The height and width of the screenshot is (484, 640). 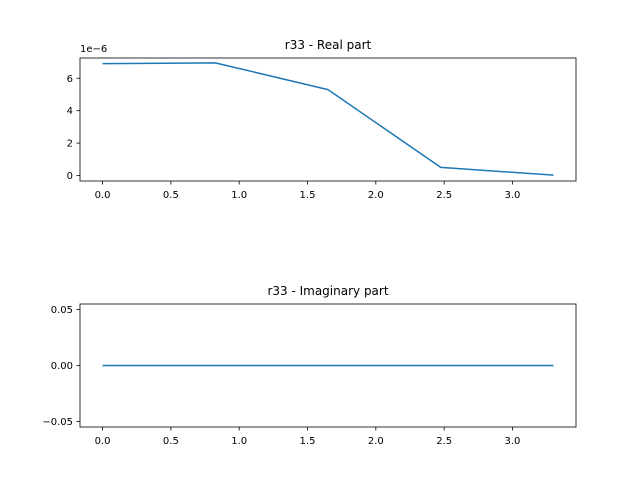 I want to click on real-y-tick-label: 0, so click(x=70, y=176).